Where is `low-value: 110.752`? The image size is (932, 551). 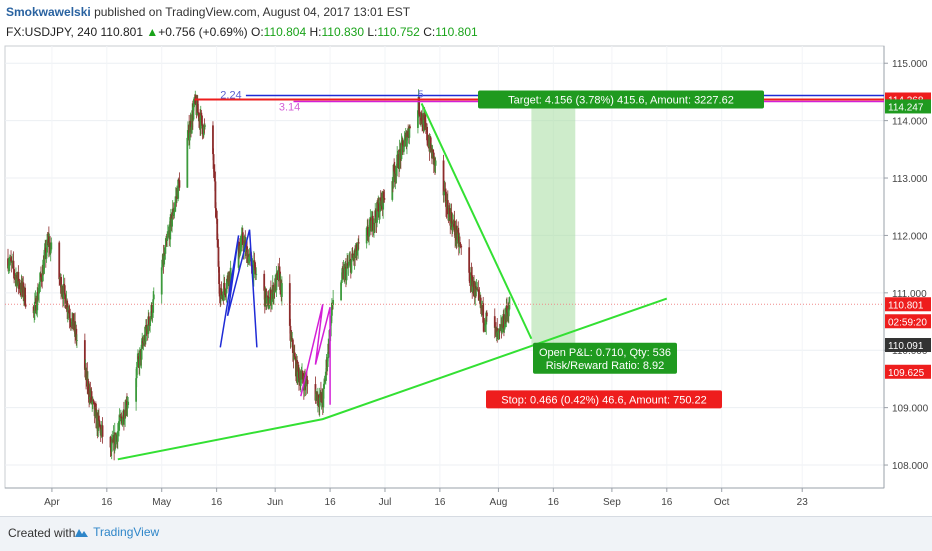 low-value: 110.752 is located at coordinates (398, 32).